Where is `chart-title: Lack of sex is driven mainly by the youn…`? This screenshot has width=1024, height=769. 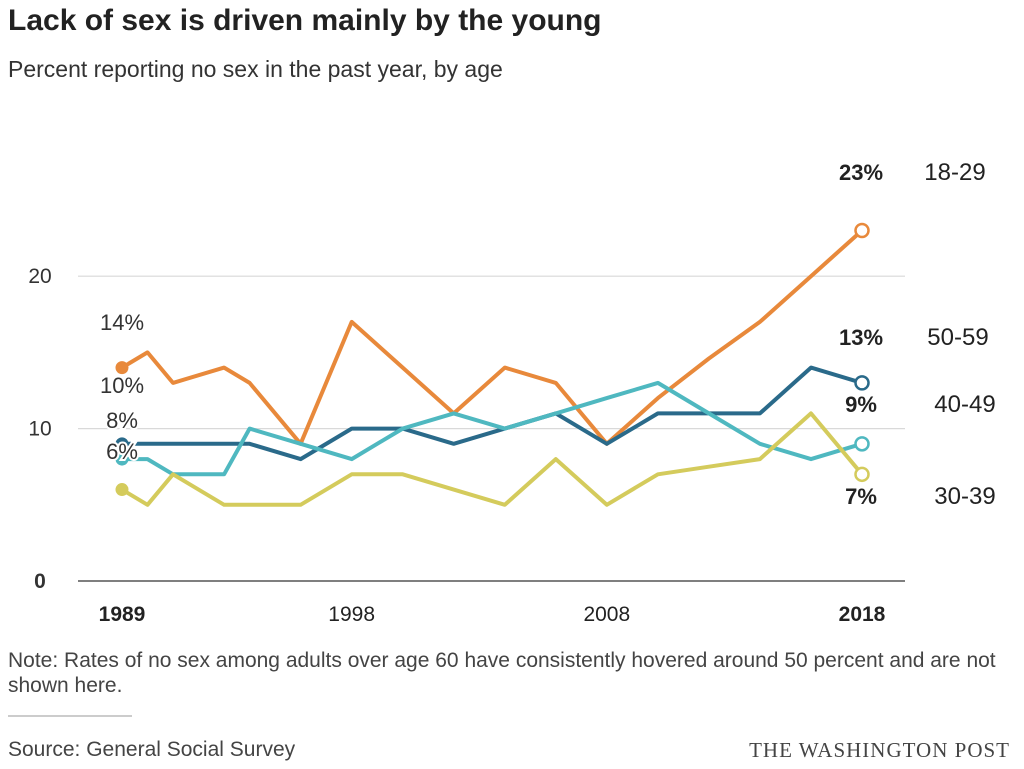
chart-title: Lack of sex is driven mainly by the youn… is located at coordinates (305, 20).